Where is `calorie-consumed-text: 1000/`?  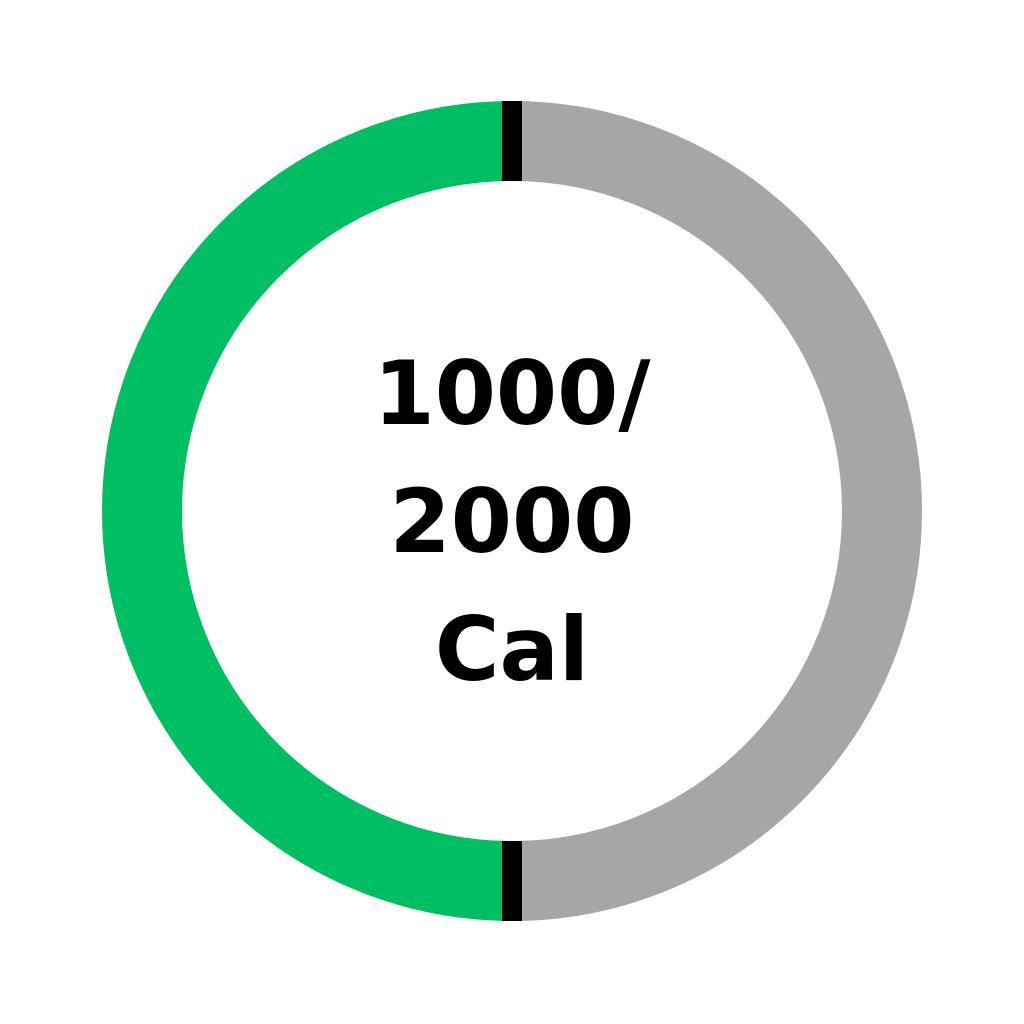
calorie-consumed-text: 1000/ is located at coordinates (512, 393).